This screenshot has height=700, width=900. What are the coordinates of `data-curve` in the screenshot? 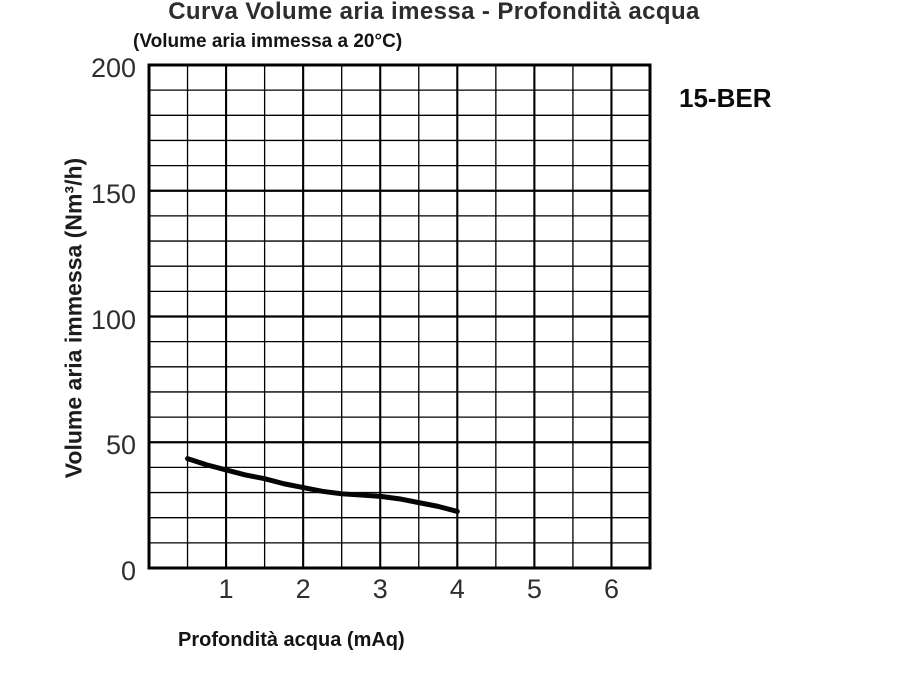 It's located at (322, 485).